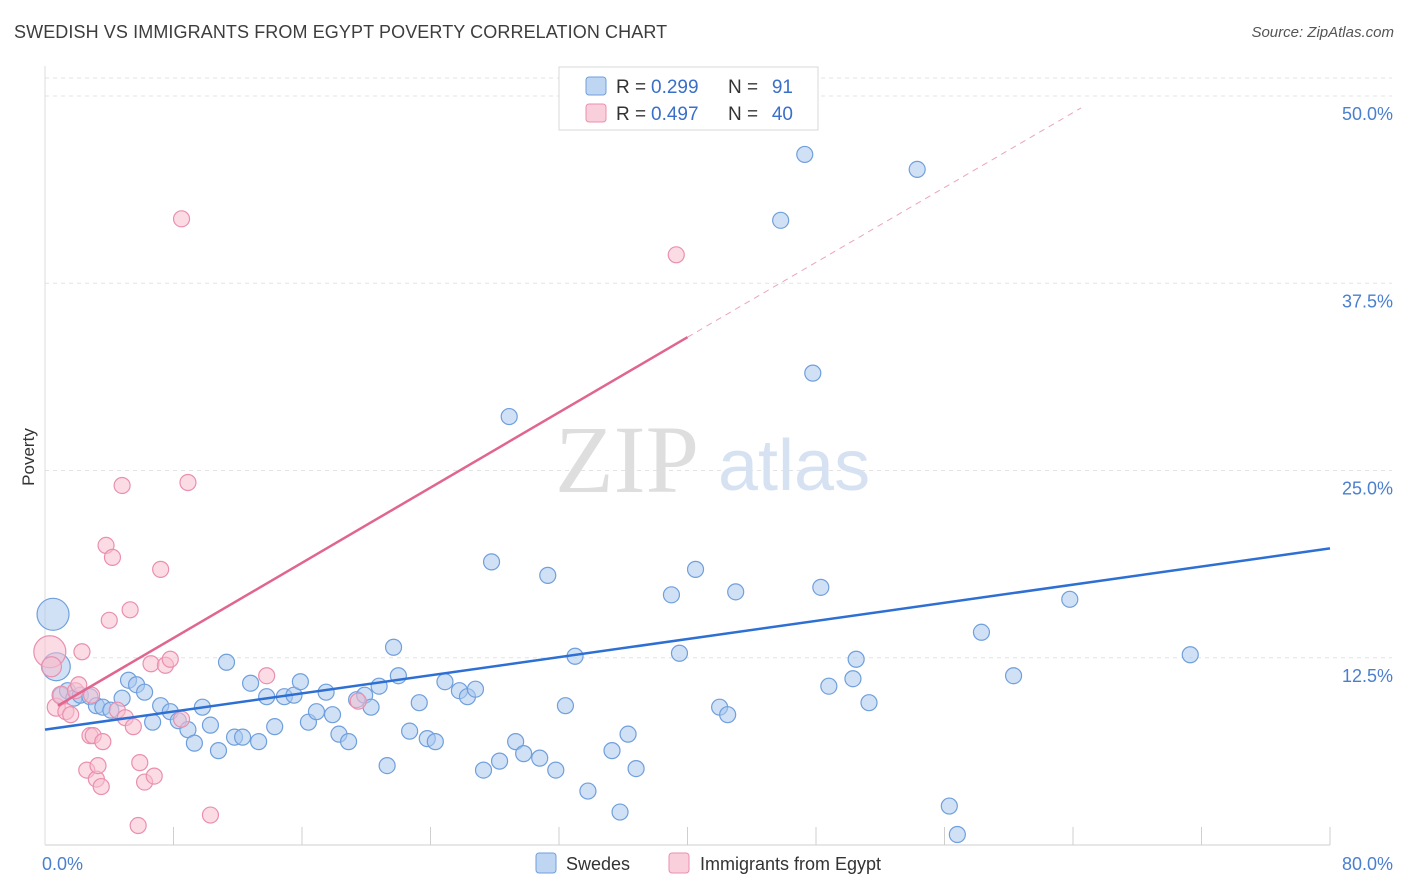 This screenshot has width=1406, height=892. I want to click on x-tick-label-1: 80.0%, so click(1367, 864).